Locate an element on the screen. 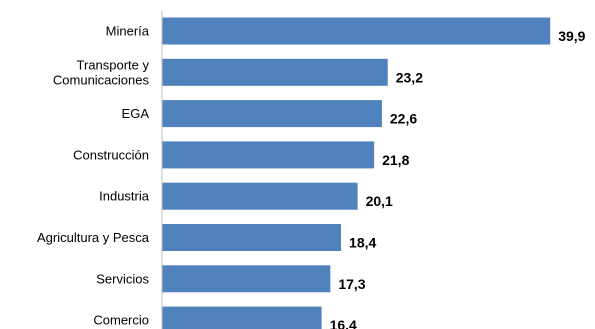 This screenshot has width=595, height=329. category-label-line: Agricultura y Pesca is located at coordinates (93, 237).